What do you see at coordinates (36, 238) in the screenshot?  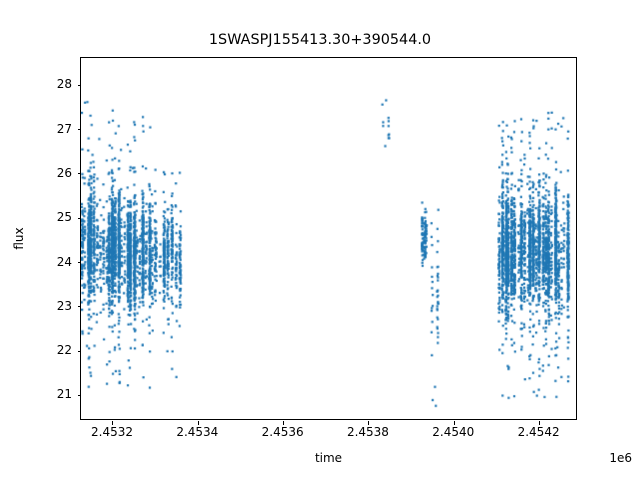 I see `y-axis-tick-labels: 21 22 23 24 25 26 27 28` at bounding box center [36, 238].